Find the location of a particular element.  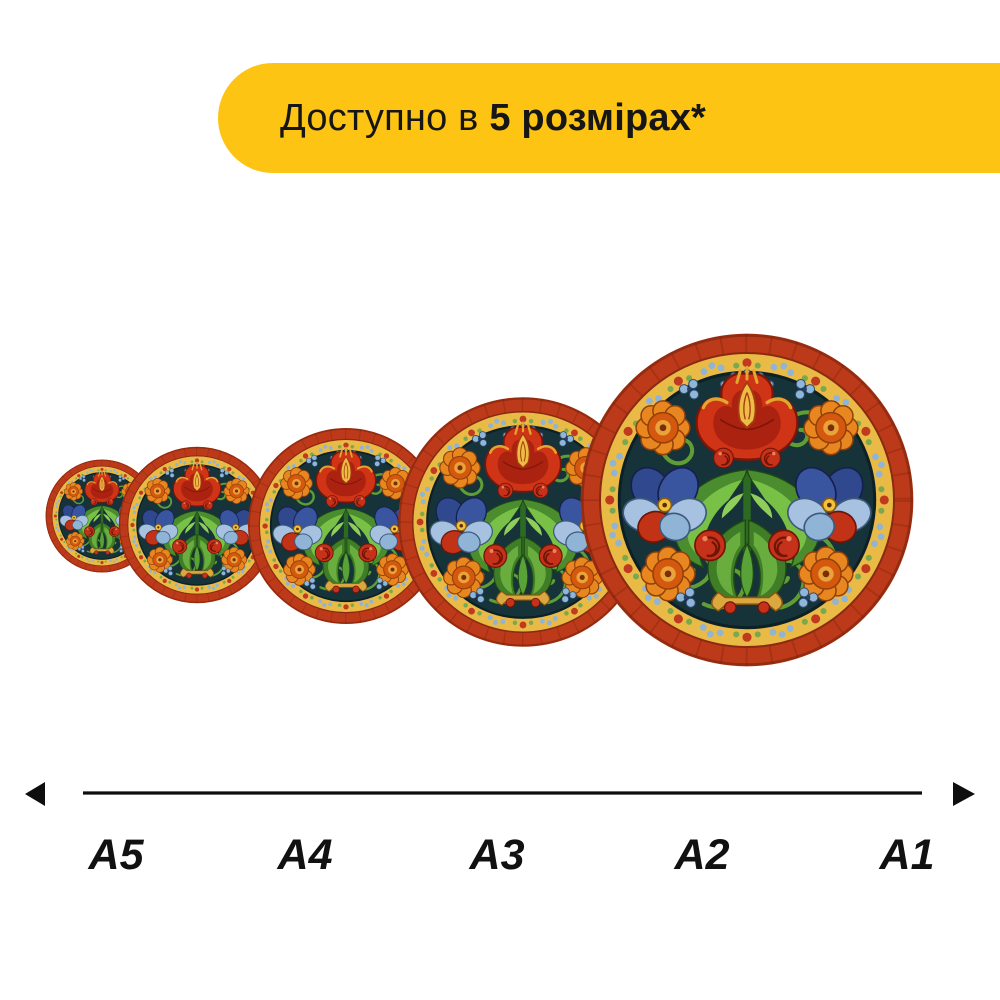

size-label-a1: A1 is located at coordinates (907, 855).